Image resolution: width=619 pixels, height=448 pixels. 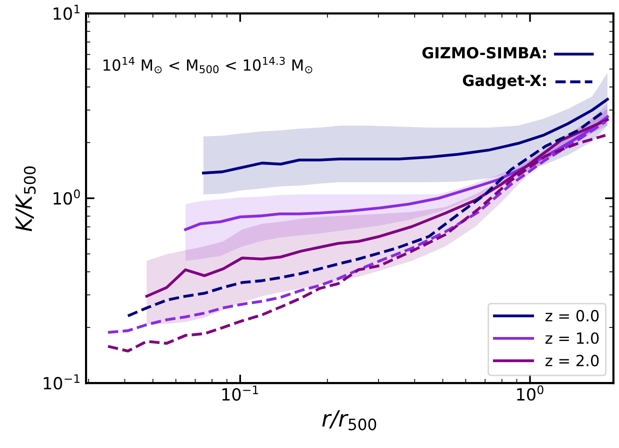 I want to click on y-axis-title: K/K$_{500}$, so click(x=26, y=199).